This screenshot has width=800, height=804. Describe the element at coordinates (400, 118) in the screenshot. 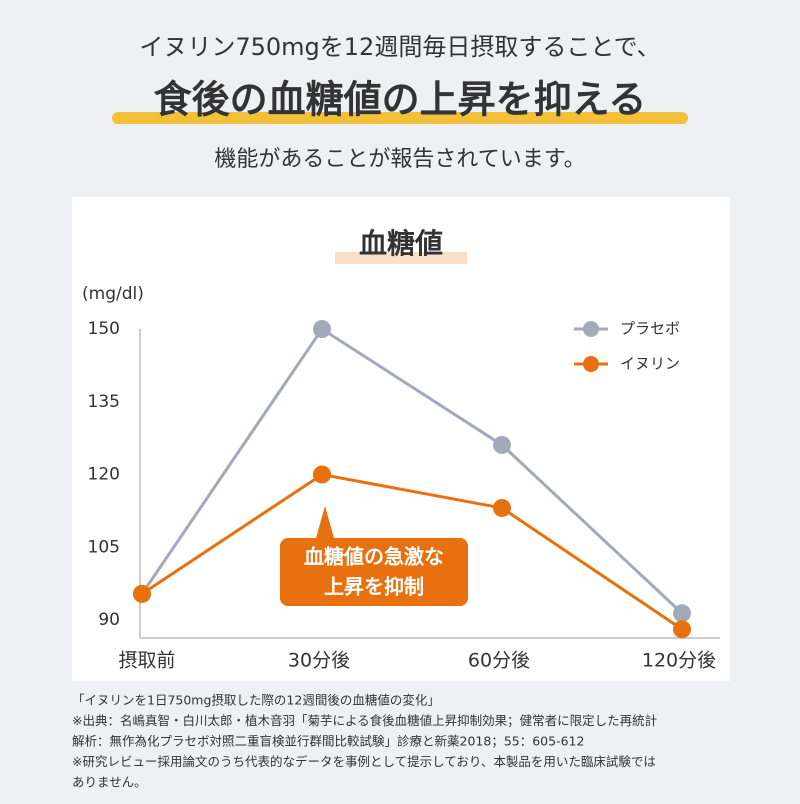

I see `highlight` at that location.